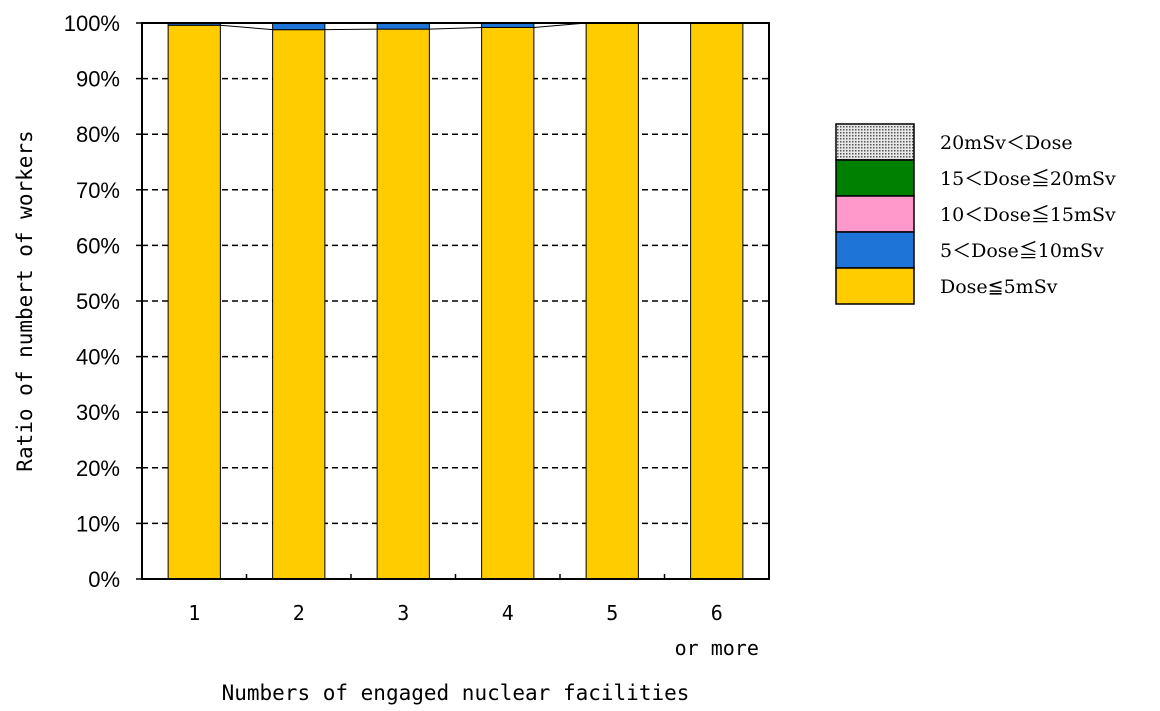 Image resolution: width=1160 pixels, height=711 pixels. I want to click on y-tick-label: 90%, so click(98, 79).